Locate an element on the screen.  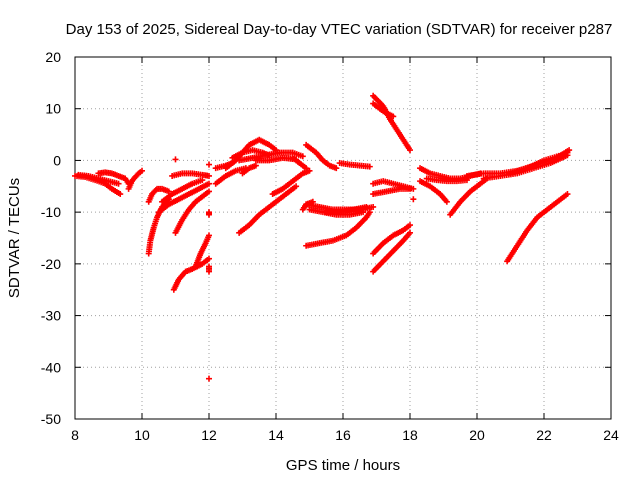
series-t49 is located at coordinates (537, 228).